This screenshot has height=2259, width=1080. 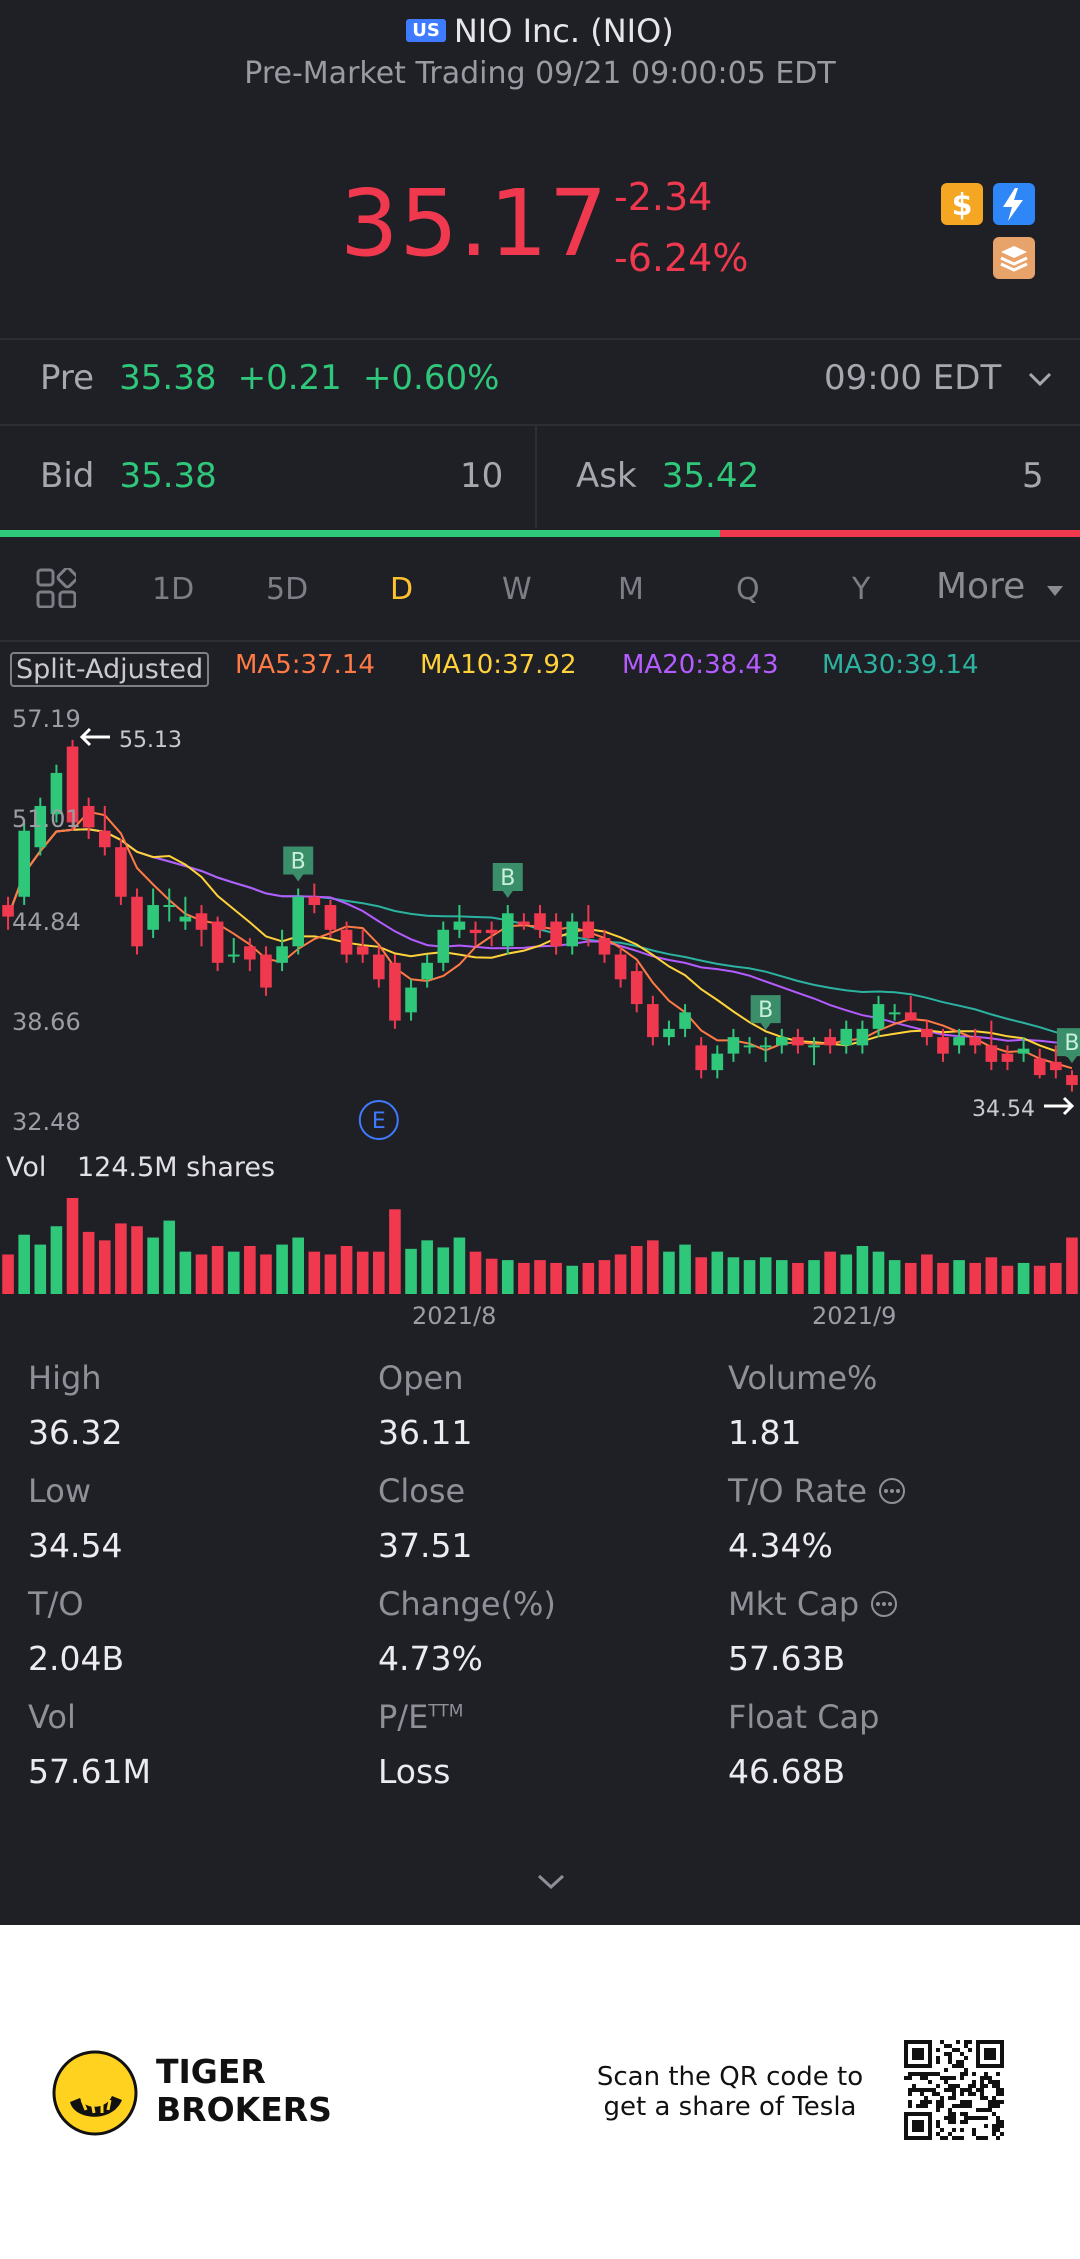 What do you see at coordinates (551, 1884) in the screenshot?
I see `expand-chevron-icon` at bounding box center [551, 1884].